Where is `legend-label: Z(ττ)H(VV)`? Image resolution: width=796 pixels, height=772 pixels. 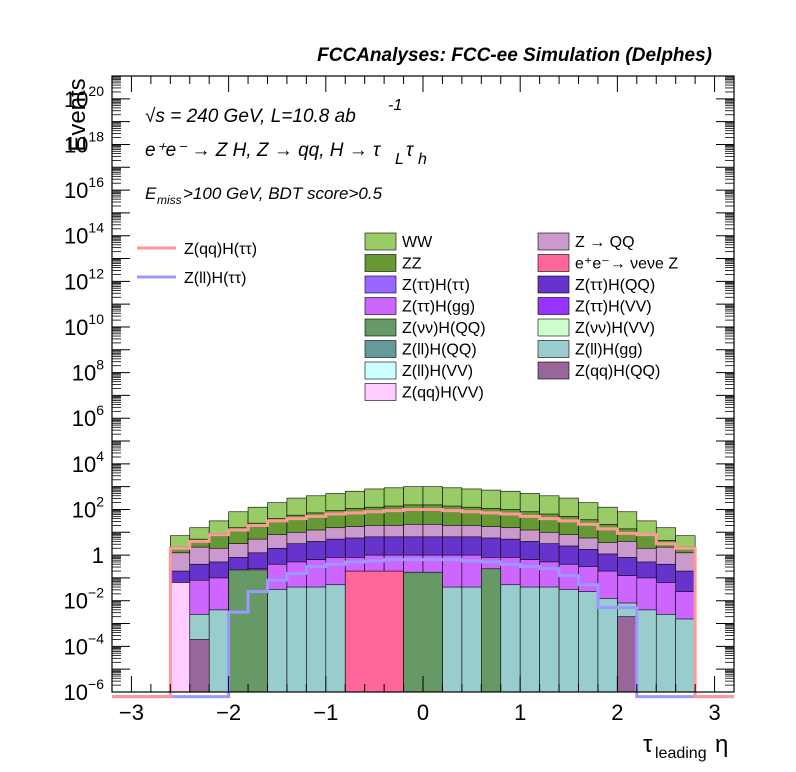 legend-label: Z(ττ)H(VV) is located at coordinates (613, 307).